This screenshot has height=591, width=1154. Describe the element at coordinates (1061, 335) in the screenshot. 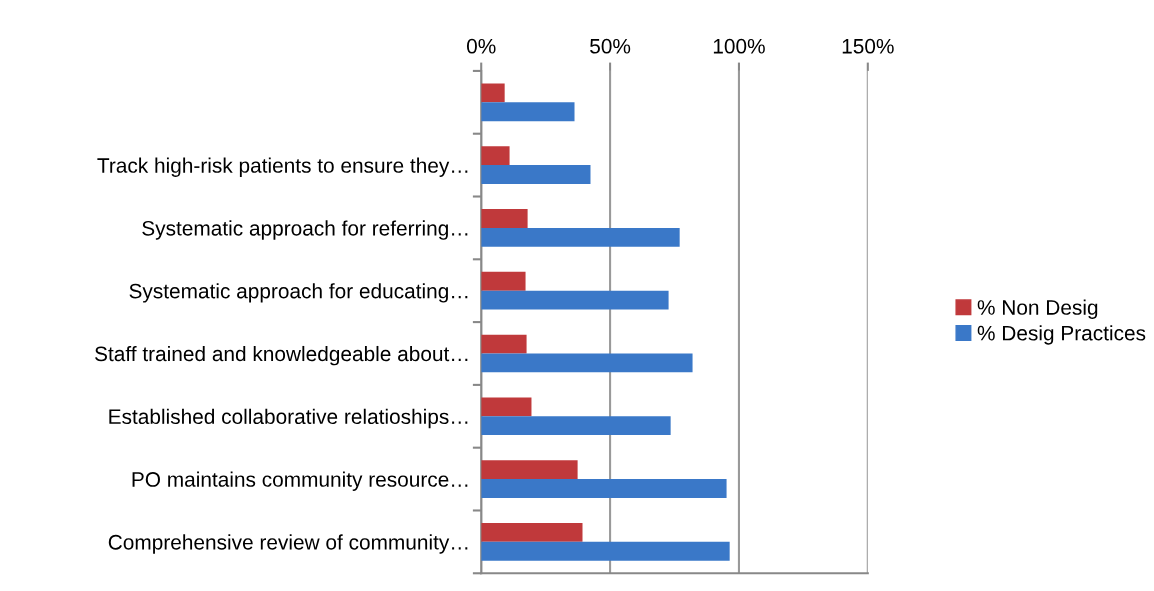

I see `legend-label: % Desig Practices` at that location.